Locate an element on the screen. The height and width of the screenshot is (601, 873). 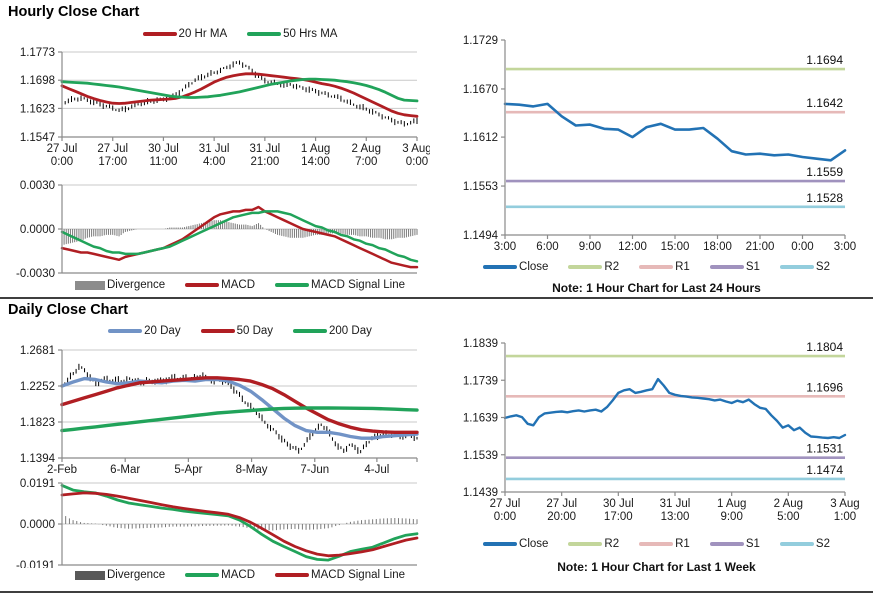
daily-close-legend: 20 Day 50 Day 200 Day is located at coordinates (240, 331).